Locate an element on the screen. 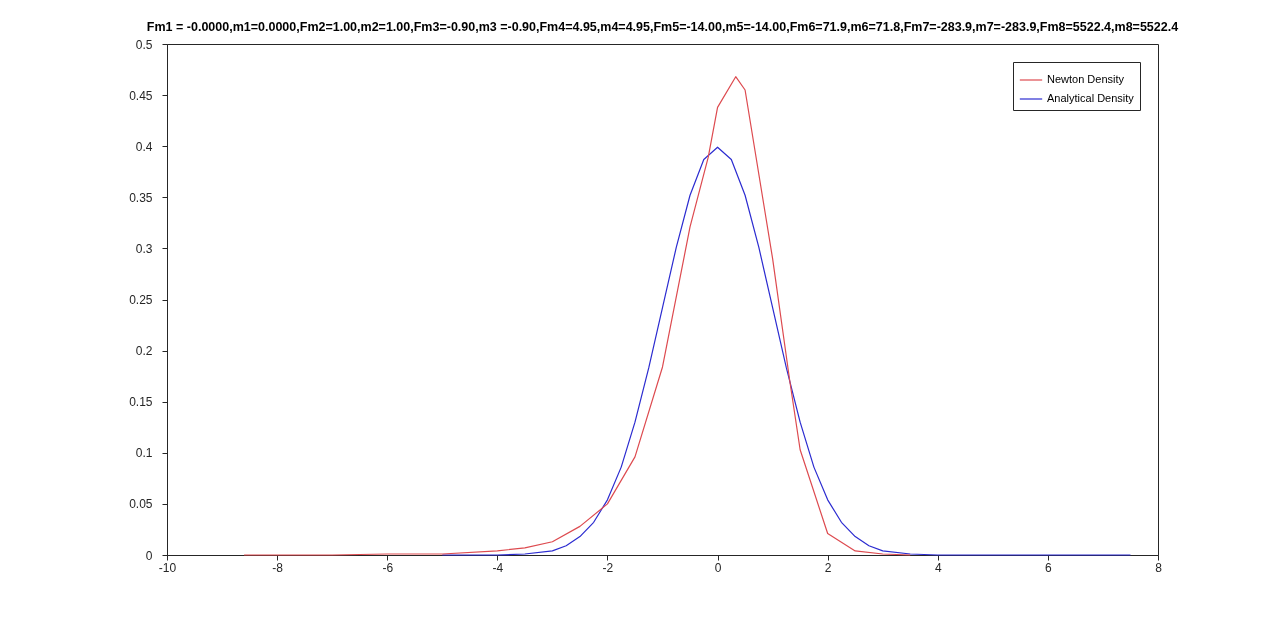 This screenshot has width=1280, height=624. legend-label: Newton Density is located at coordinates (1086, 79).